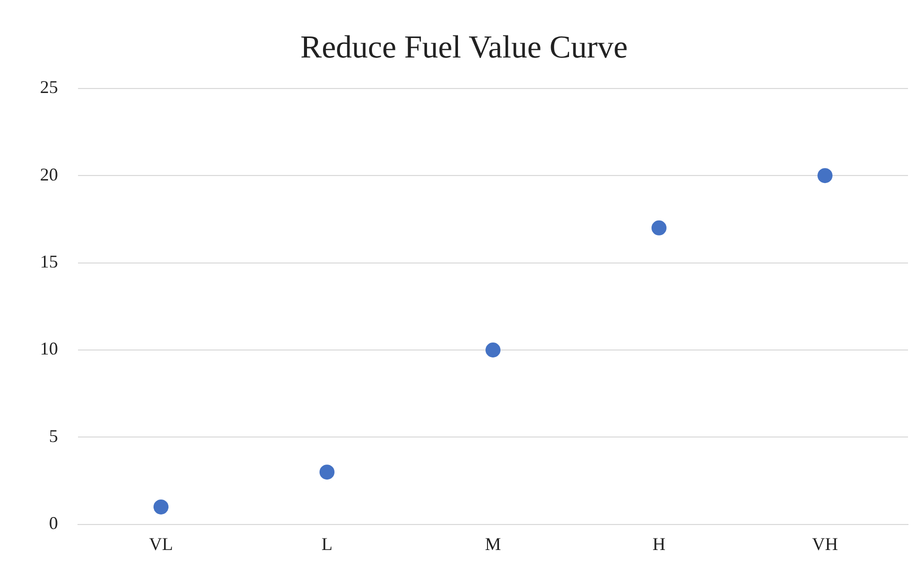 This screenshot has width=918, height=576. I want to click on x-tick-label: M, so click(493, 544).